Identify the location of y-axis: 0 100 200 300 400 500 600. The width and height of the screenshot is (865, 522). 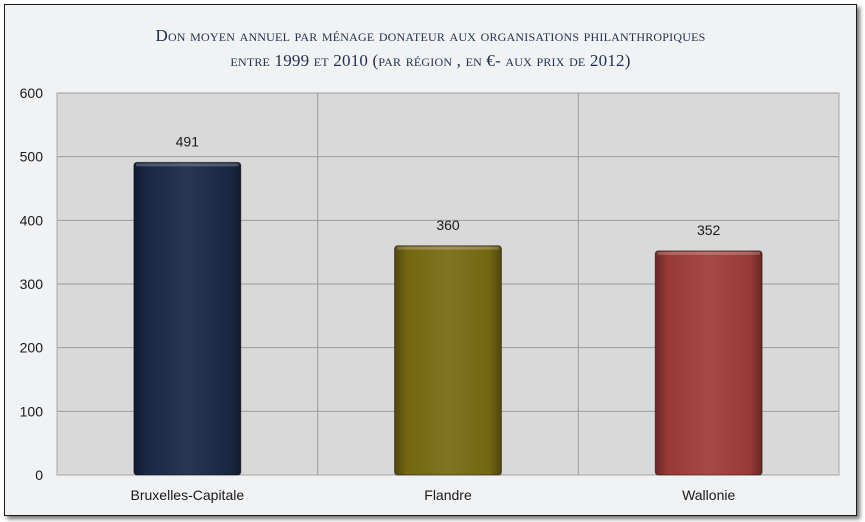
(32, 284).